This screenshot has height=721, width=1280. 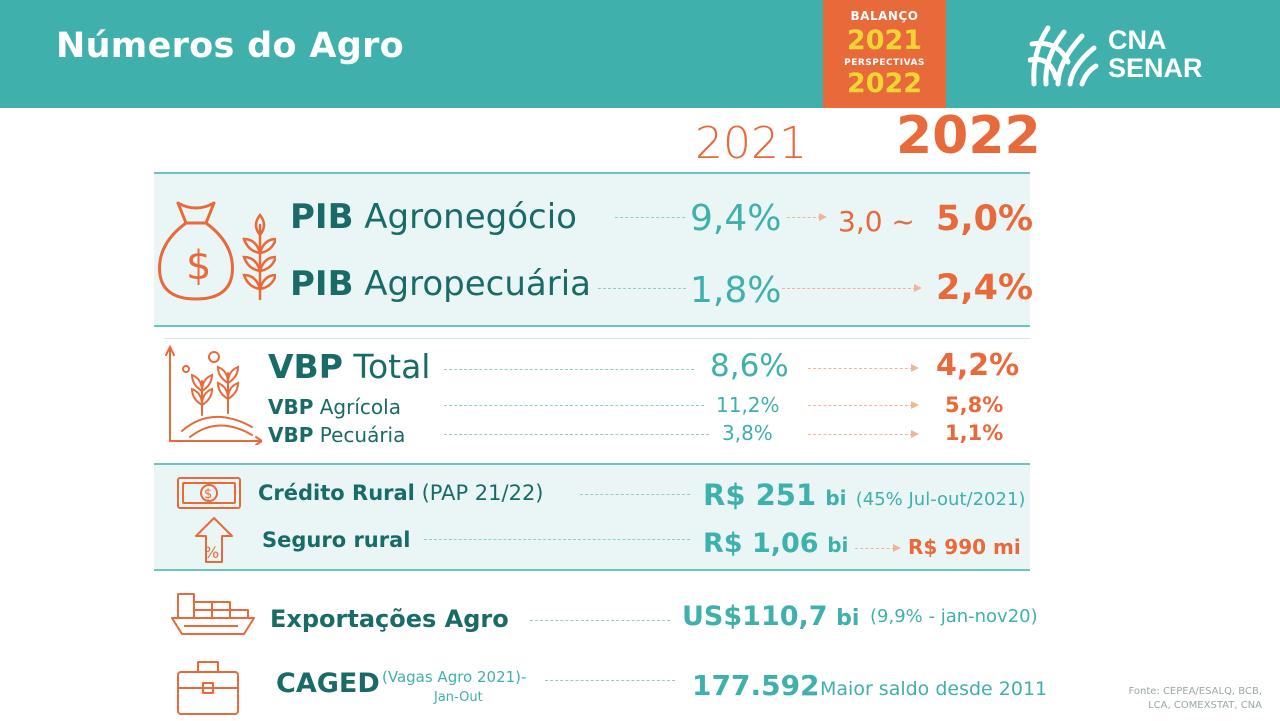 I want to click on pib-agropecuaria-leader, so click(x=642, y=288).